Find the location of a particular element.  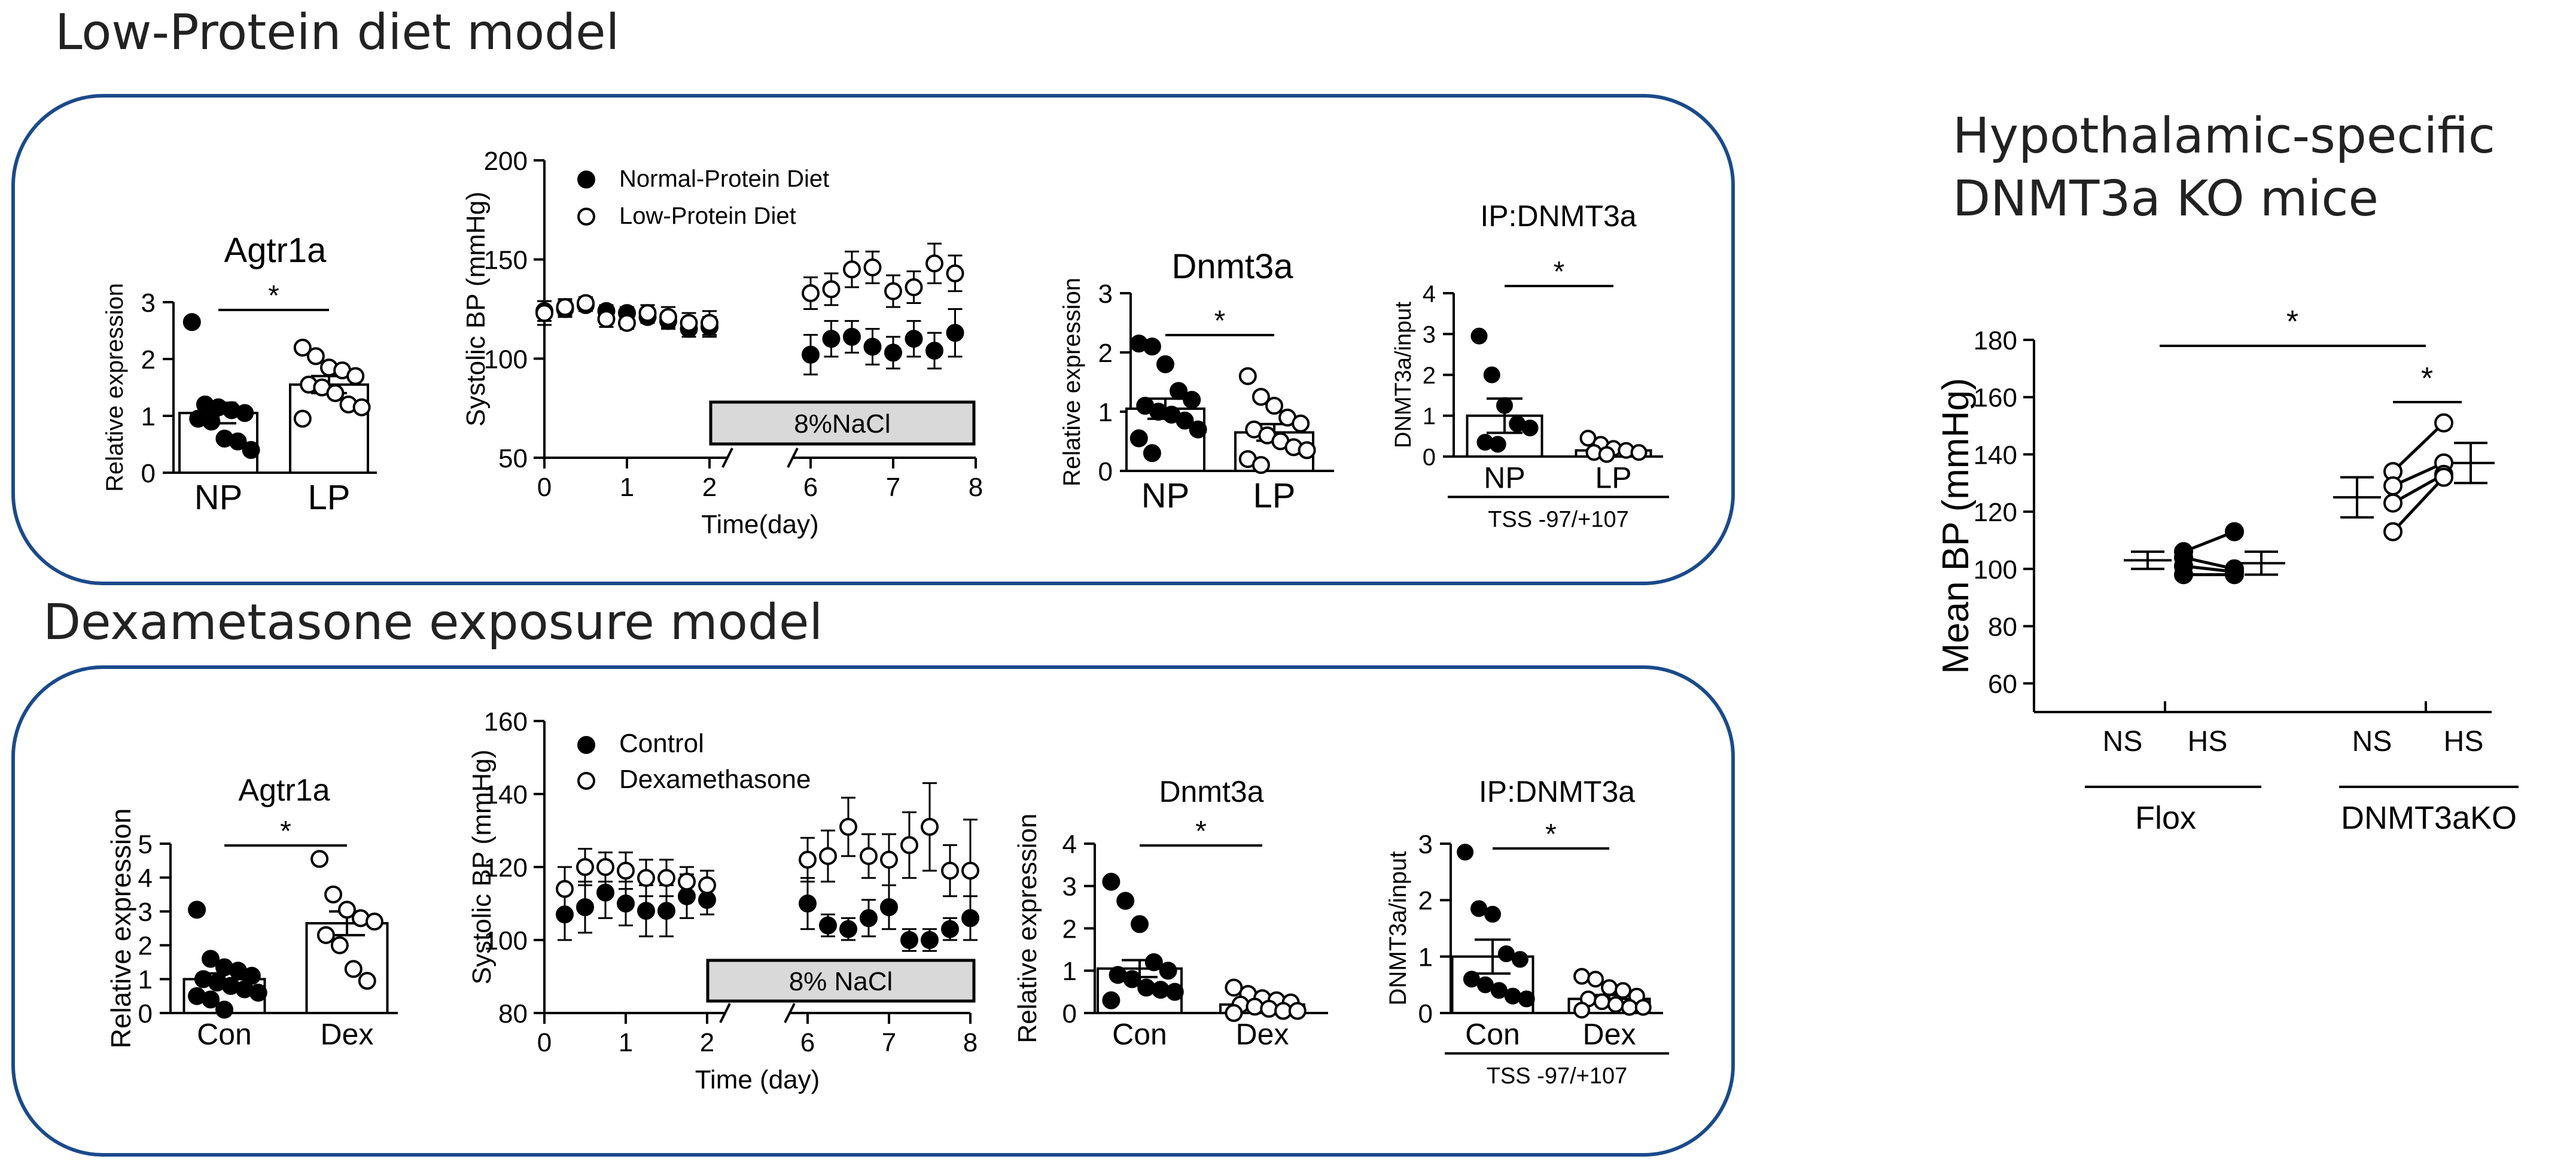

x-tick-label: 8 is located at coordinates (970, 1042).